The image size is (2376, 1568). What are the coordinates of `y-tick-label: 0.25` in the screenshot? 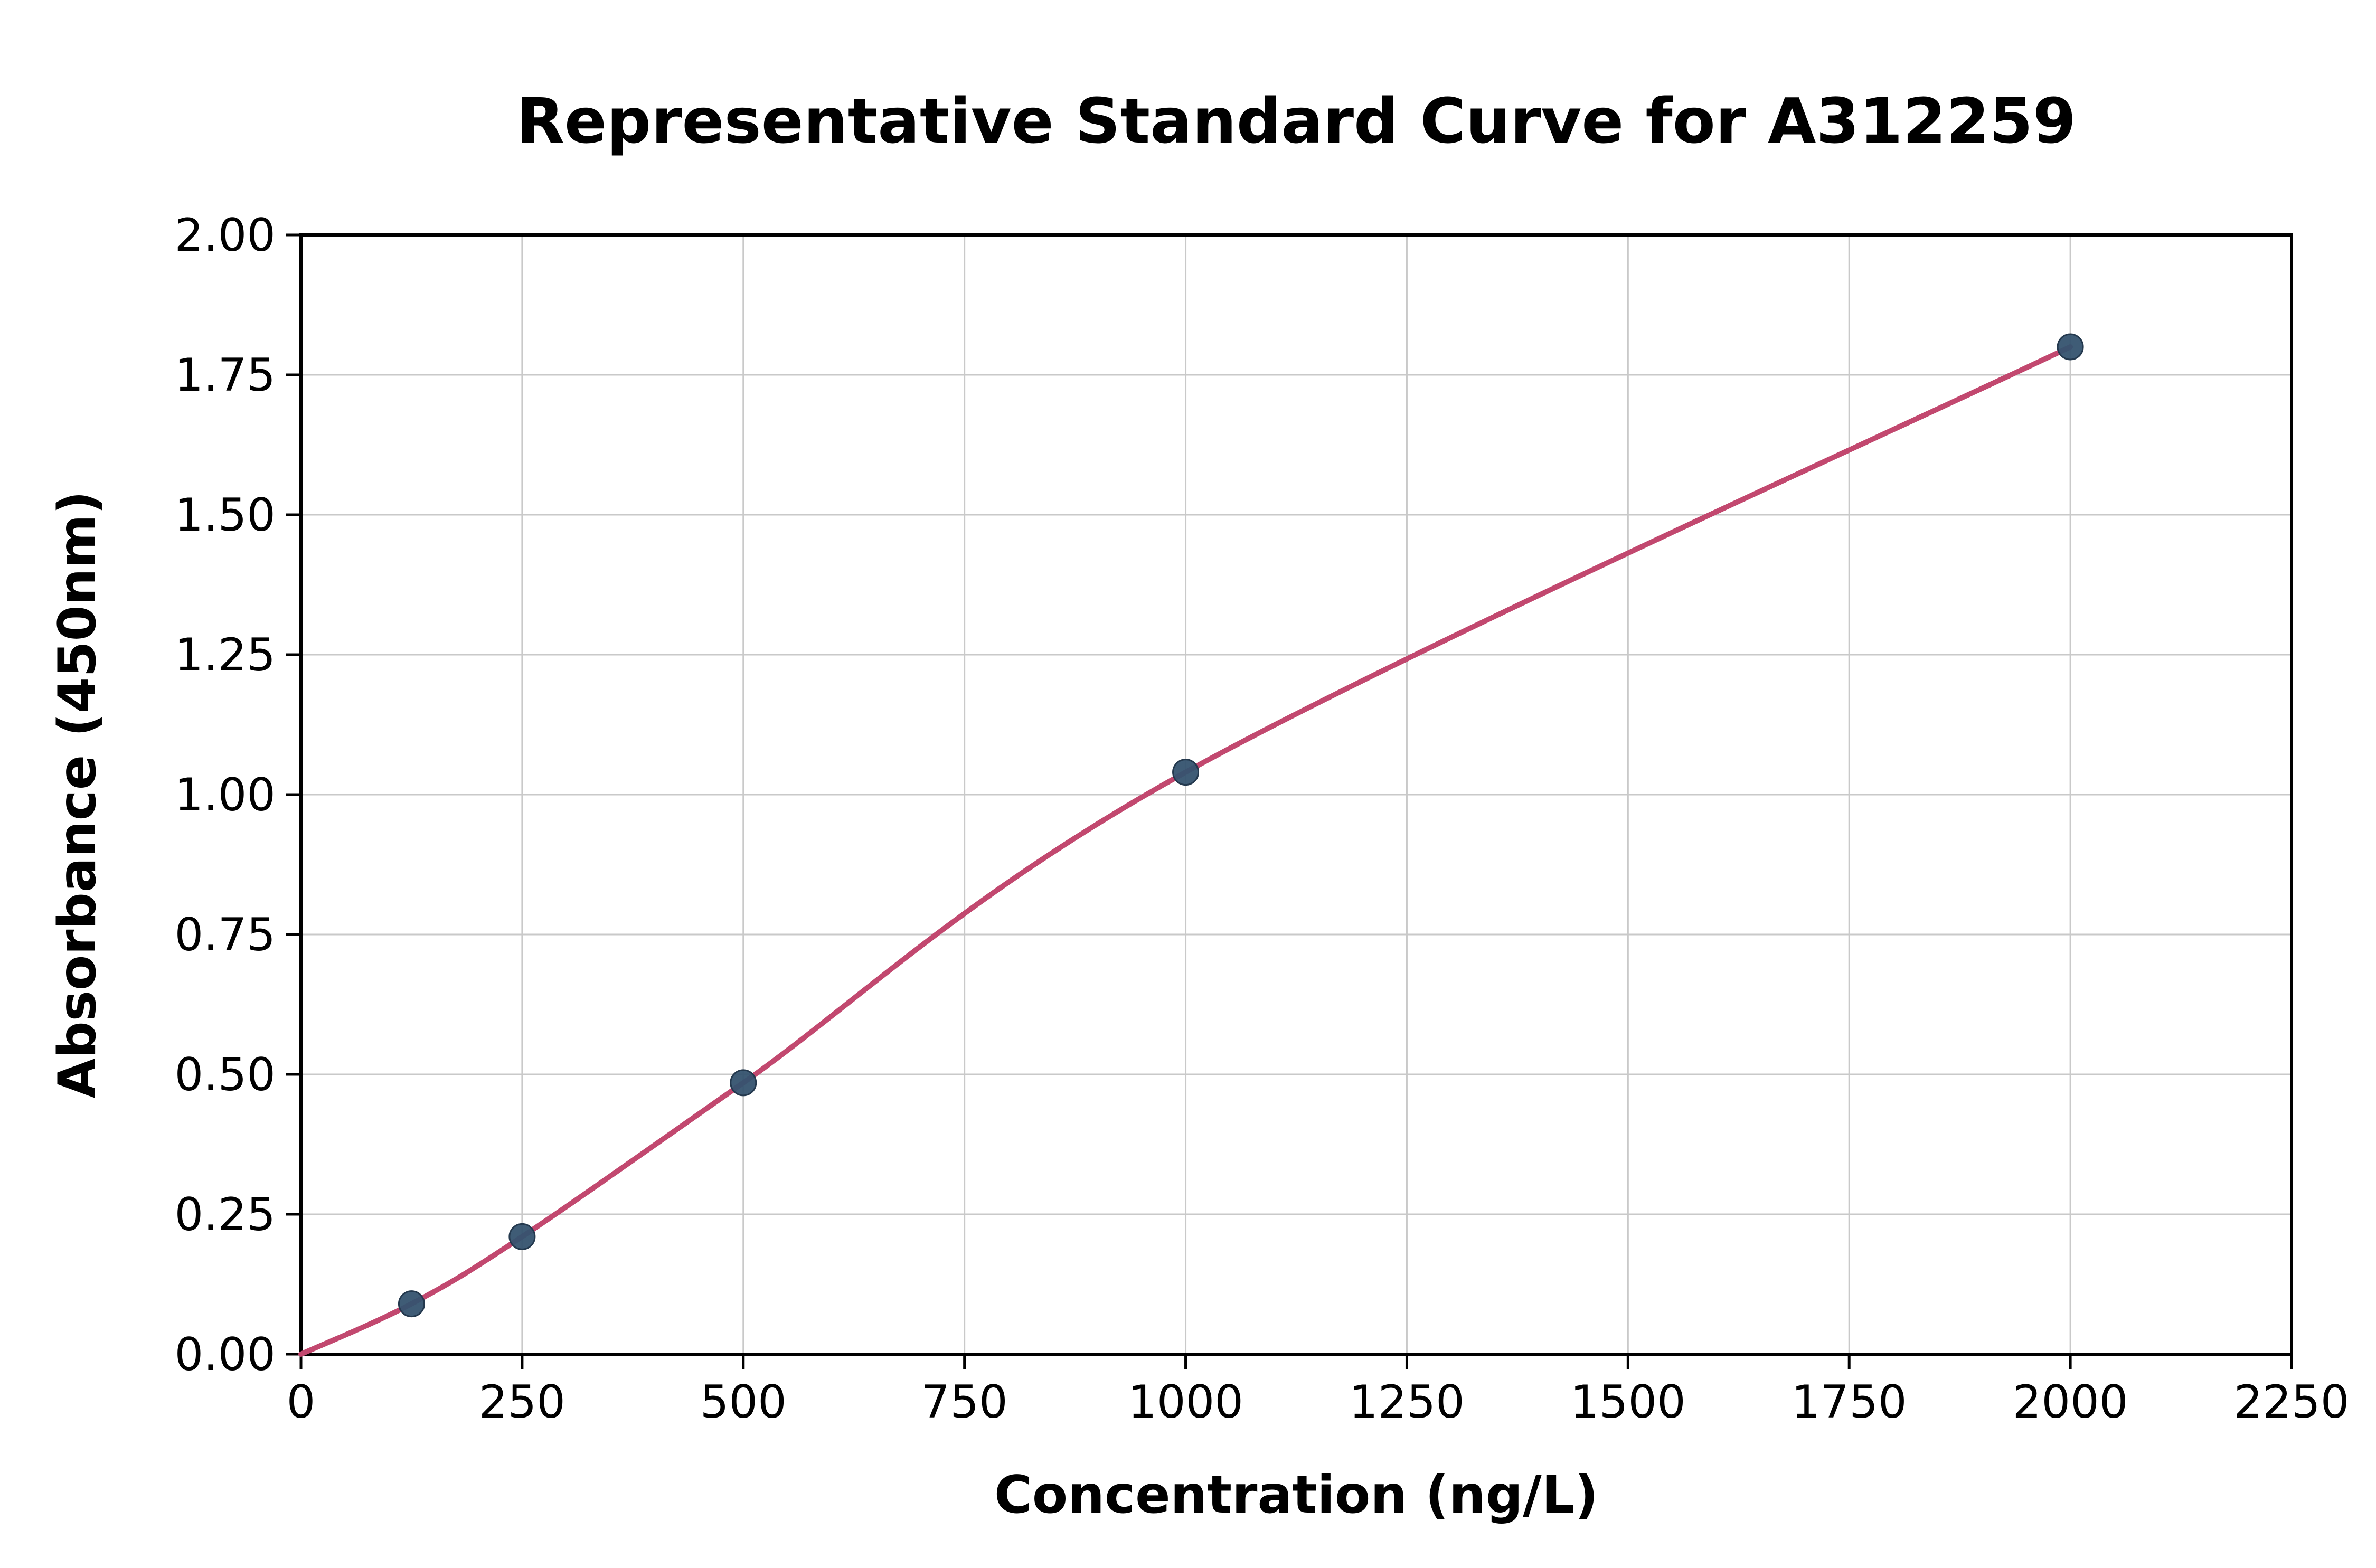 It's located at (226, 1214).